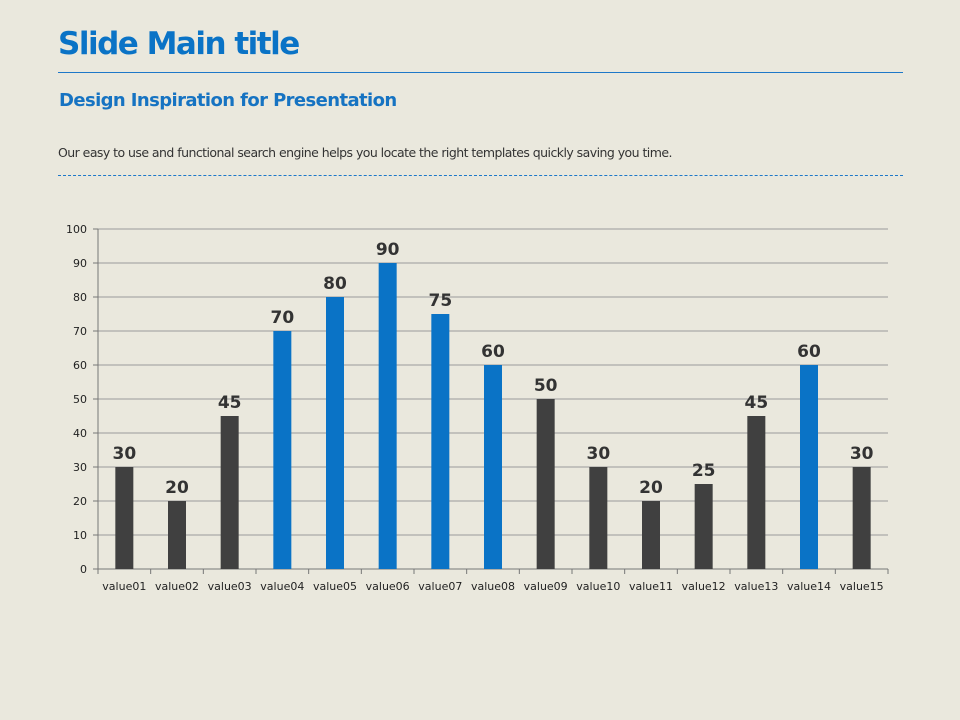 The height and width of the screenshot is (720, 960). I want to click on x-tick-label: value03, so click(230, 586).